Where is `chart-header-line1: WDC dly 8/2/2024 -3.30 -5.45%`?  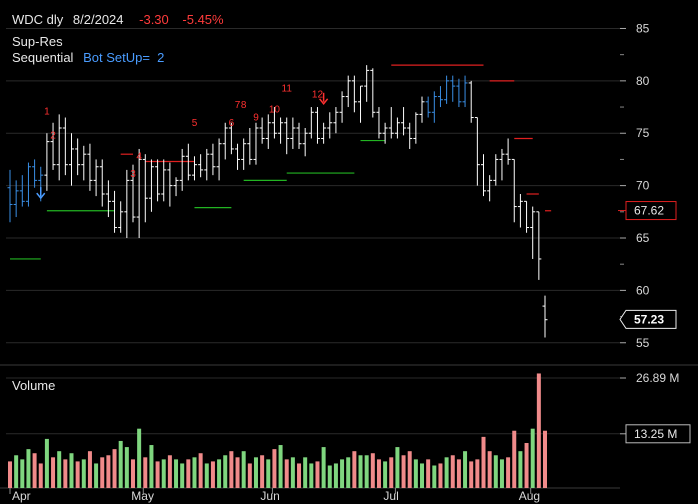
chart-header-line1: WDC dly 8/2/2024 -3.30 -5.45% is located at coordinates (118, 19).